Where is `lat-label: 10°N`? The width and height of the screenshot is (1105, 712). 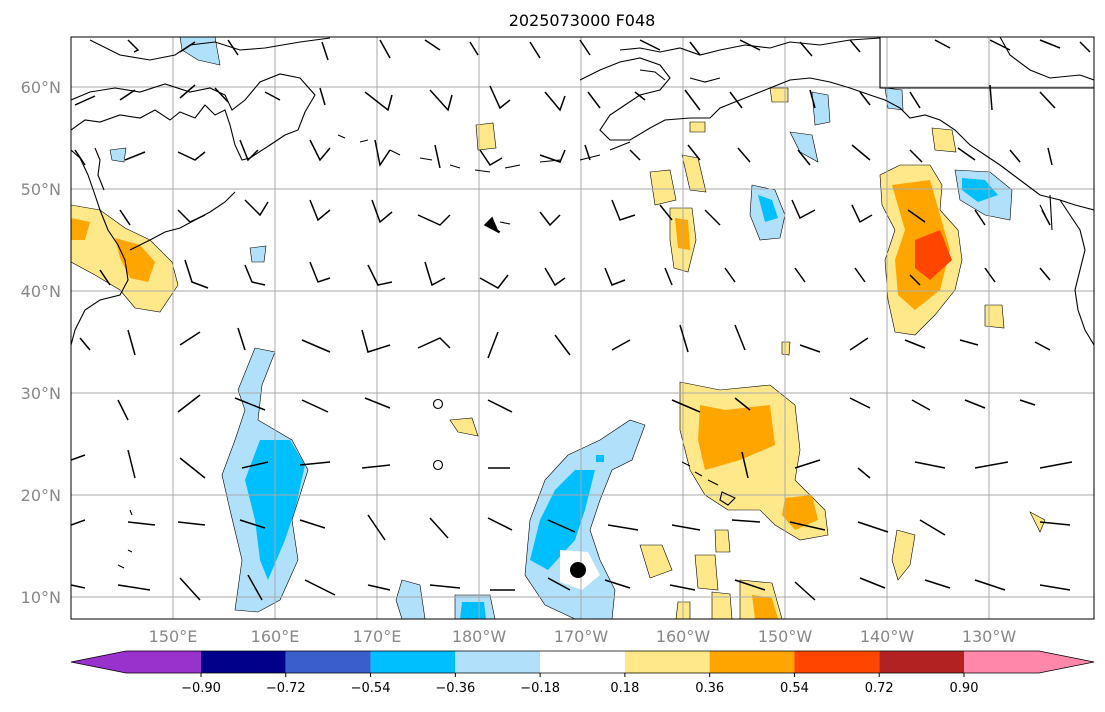 lat-label: 10°N is located at coordinates (41, 597).